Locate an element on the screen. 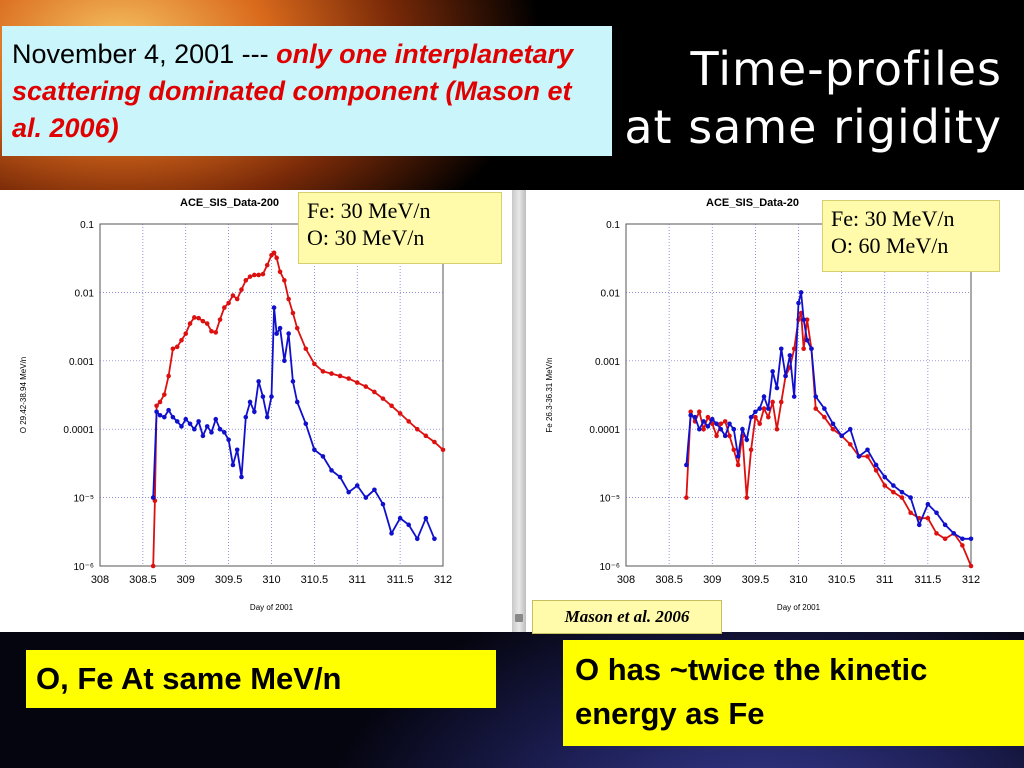 The image size is (1024, 768). left-inset-fe: Fe: 30 MeV/n is located at coordinates (369, 210).